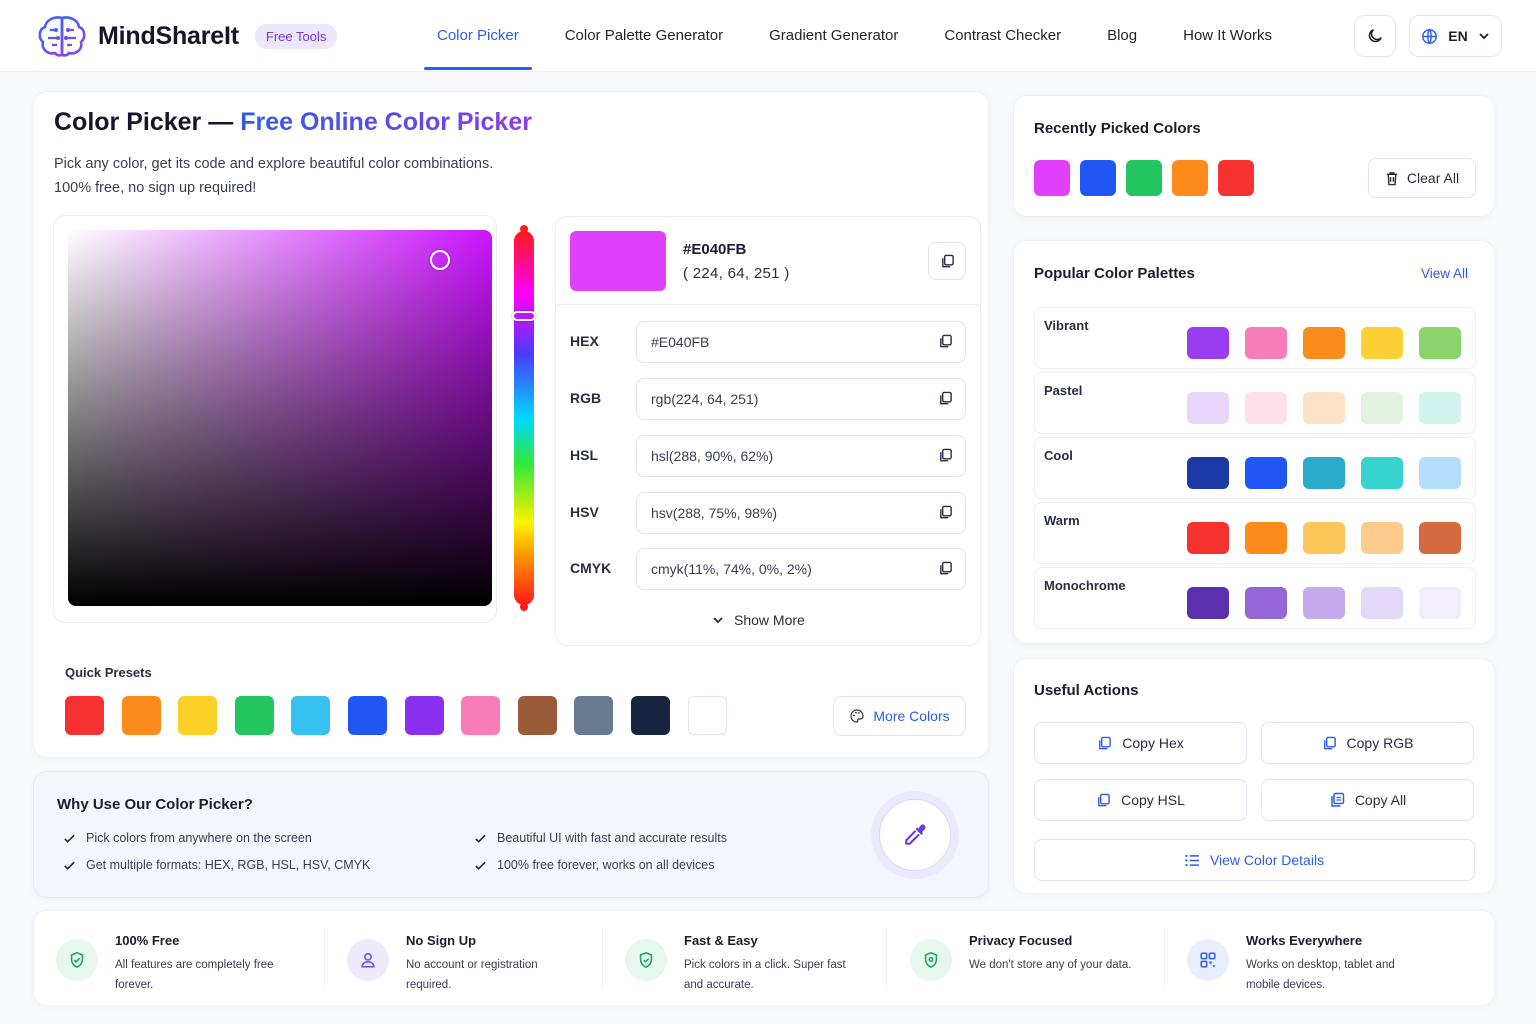 The height and width of the screenshot is (1024, 1536). I want to click on palette-row-monochrome: Monochrome, so click(1255, 598).